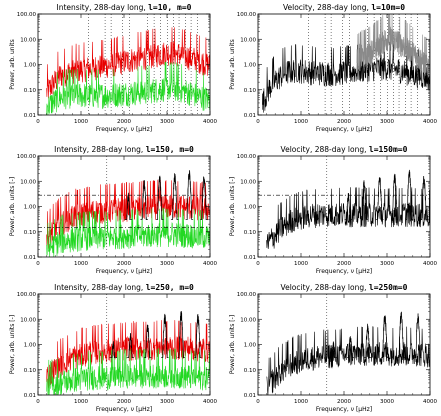 The image size is (441, 416). What do you see at coordinates (388, 149) in the screenshot?
I see `chart-title-mode: l=150m=0` at bounding box center [388, 149].